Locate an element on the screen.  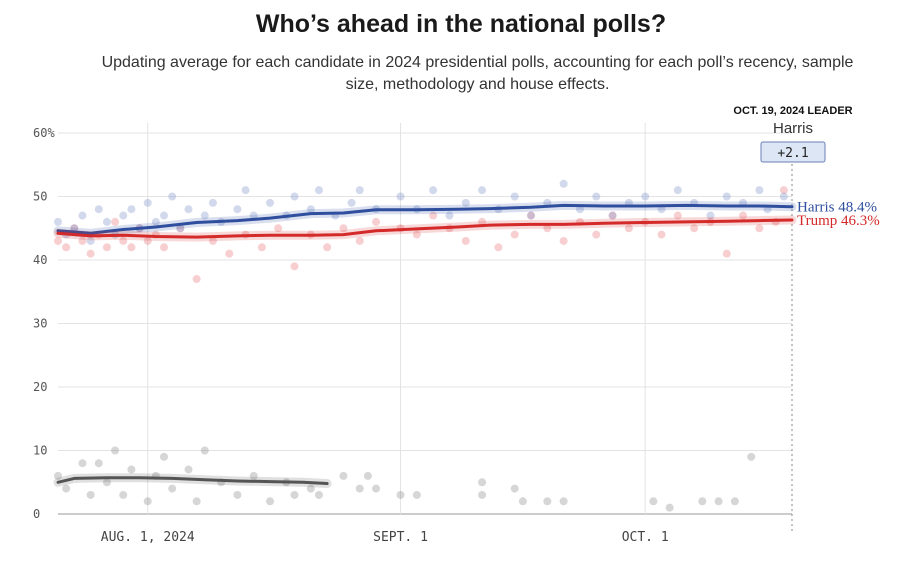
series-end-labels: Harris 48.4%Trump 46.3% is located at coordinates (838, 214).